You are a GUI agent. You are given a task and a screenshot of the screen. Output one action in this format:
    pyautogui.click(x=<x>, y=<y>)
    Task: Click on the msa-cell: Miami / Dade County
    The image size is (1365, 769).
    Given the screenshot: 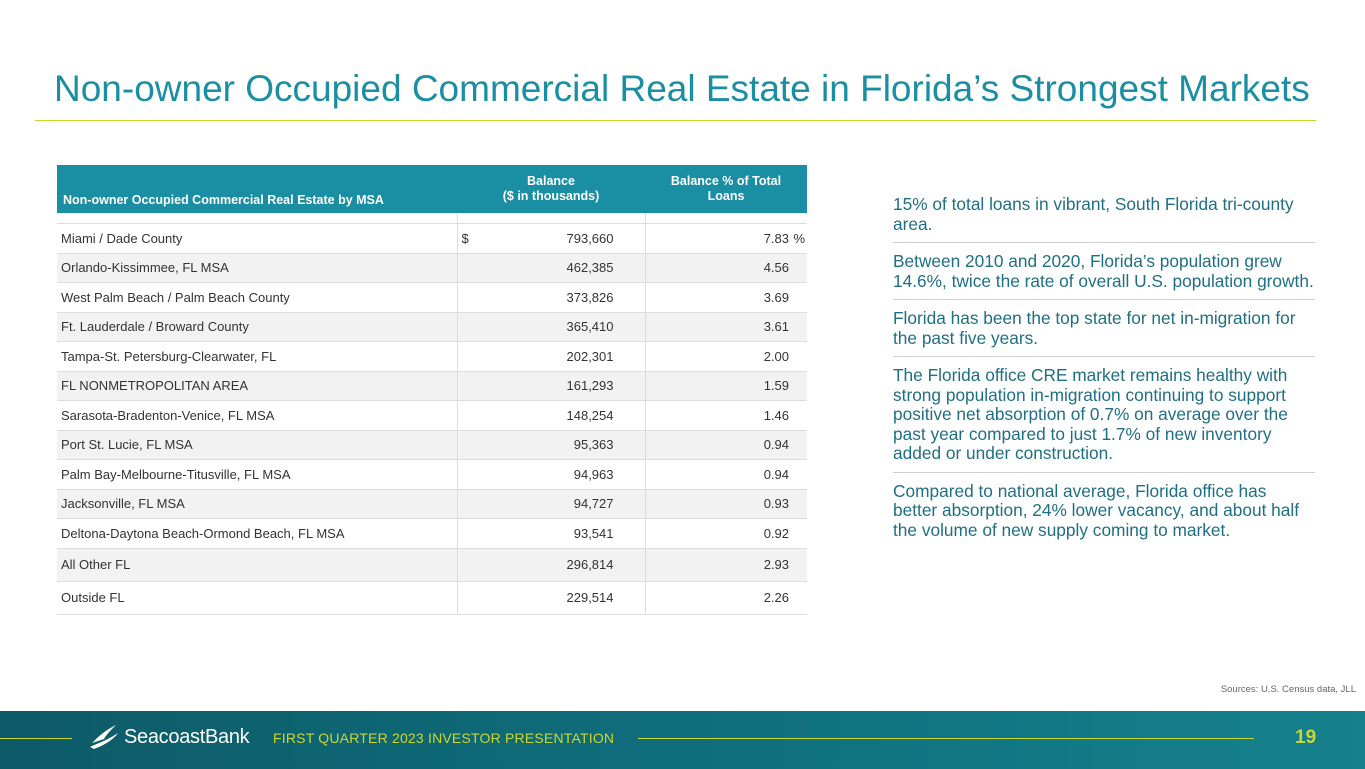 What is the action you would take?
    pyautogui.click(x=257, y=238)
    